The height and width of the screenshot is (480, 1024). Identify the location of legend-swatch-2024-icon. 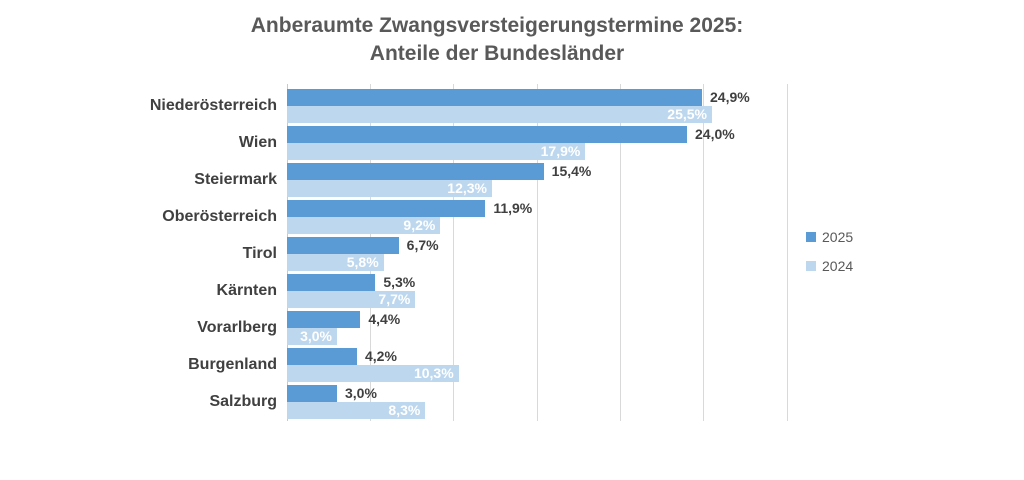
(811, 266).